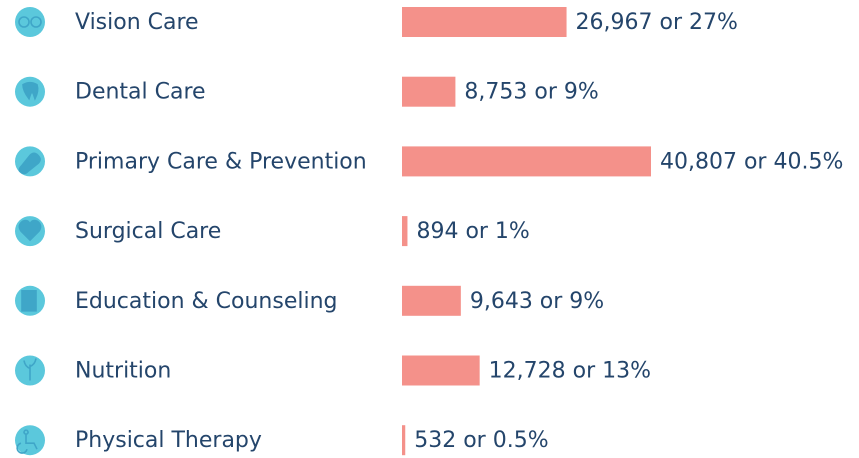 This screenshot has height=458, width=859. I want to click on category-label: Surgical Care, so click(148, 231).